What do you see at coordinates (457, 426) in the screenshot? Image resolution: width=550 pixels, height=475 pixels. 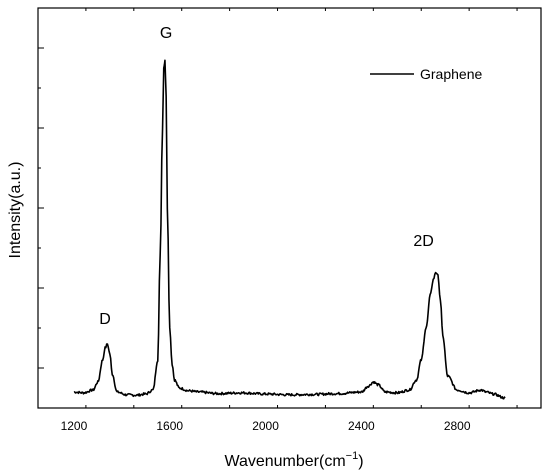 I see `x-tick-label: 2800` at bounding box center [457, 426].